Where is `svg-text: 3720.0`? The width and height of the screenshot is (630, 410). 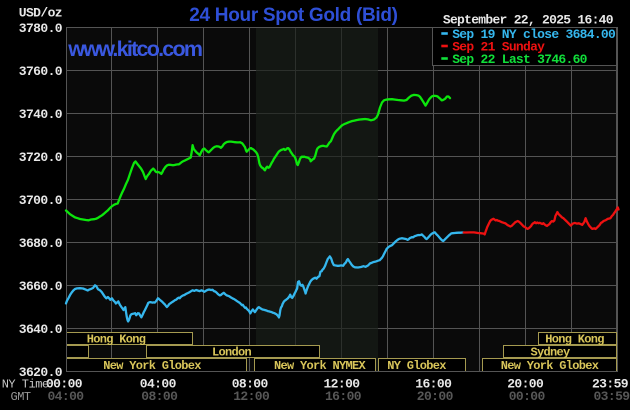
svg-text: 3720.0 is located at coordinates (41, 157).